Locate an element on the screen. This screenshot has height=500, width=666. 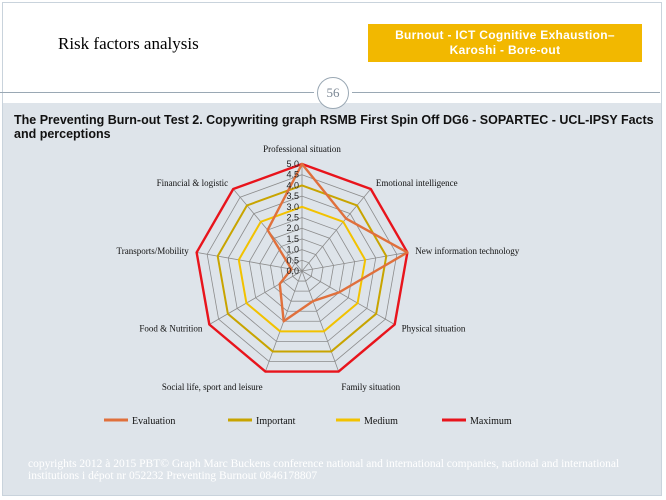
topic-badge-line2: Karoshi - Bore-out is located at coordinates (505, 50).